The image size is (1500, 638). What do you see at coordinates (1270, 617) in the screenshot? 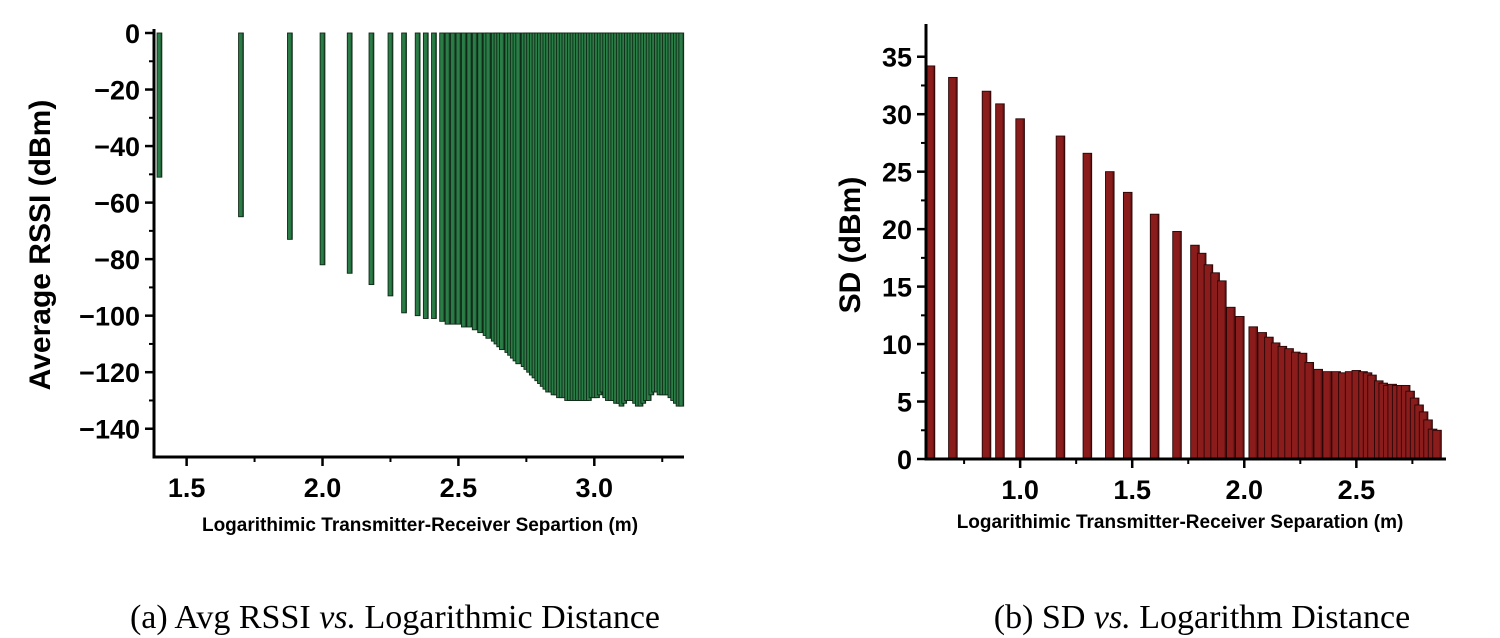
I see `caption-b-suffix: Logarithm Distance` at bounding box center [1270, 617].